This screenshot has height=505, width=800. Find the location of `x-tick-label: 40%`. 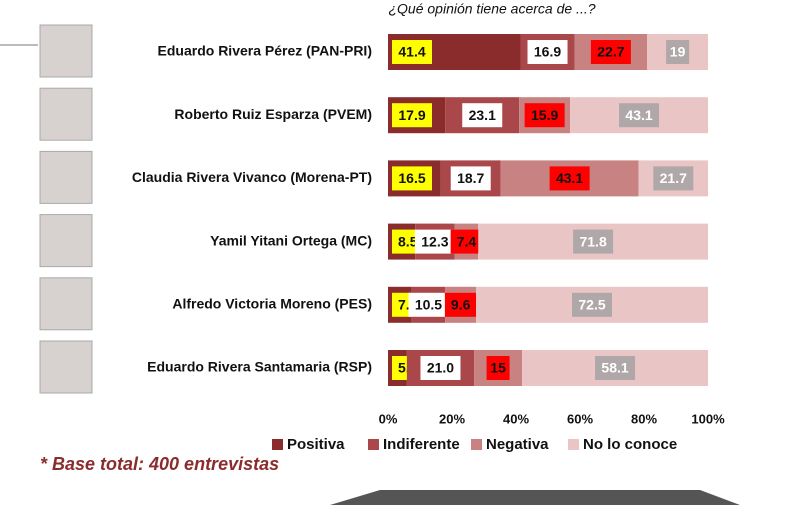

x-tick-label: 40% is located at coordinates (516, 418).